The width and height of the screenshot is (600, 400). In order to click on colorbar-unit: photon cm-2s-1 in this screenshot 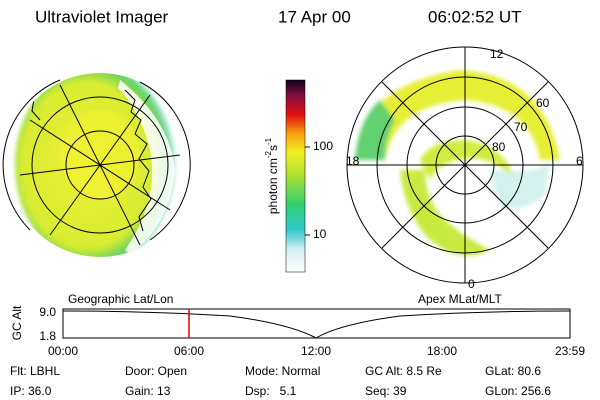, I will do `click(272, 175)`.